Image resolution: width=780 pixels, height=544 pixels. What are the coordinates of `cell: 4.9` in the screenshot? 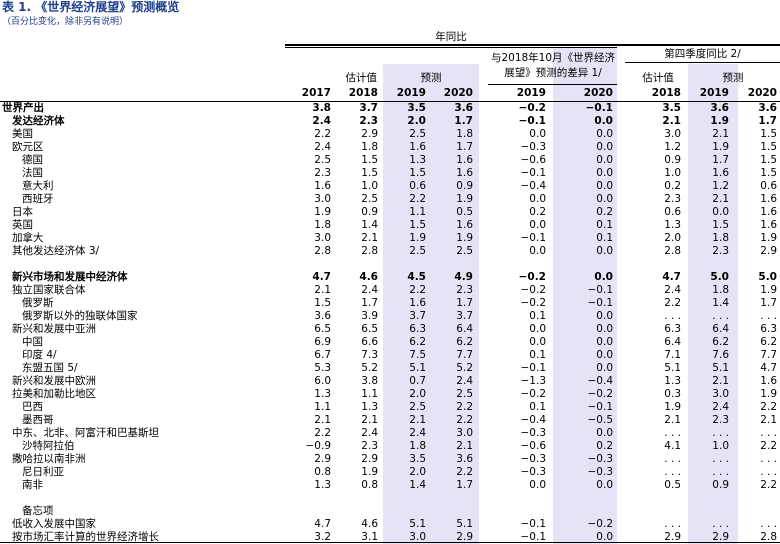 It's located at (463, 277).